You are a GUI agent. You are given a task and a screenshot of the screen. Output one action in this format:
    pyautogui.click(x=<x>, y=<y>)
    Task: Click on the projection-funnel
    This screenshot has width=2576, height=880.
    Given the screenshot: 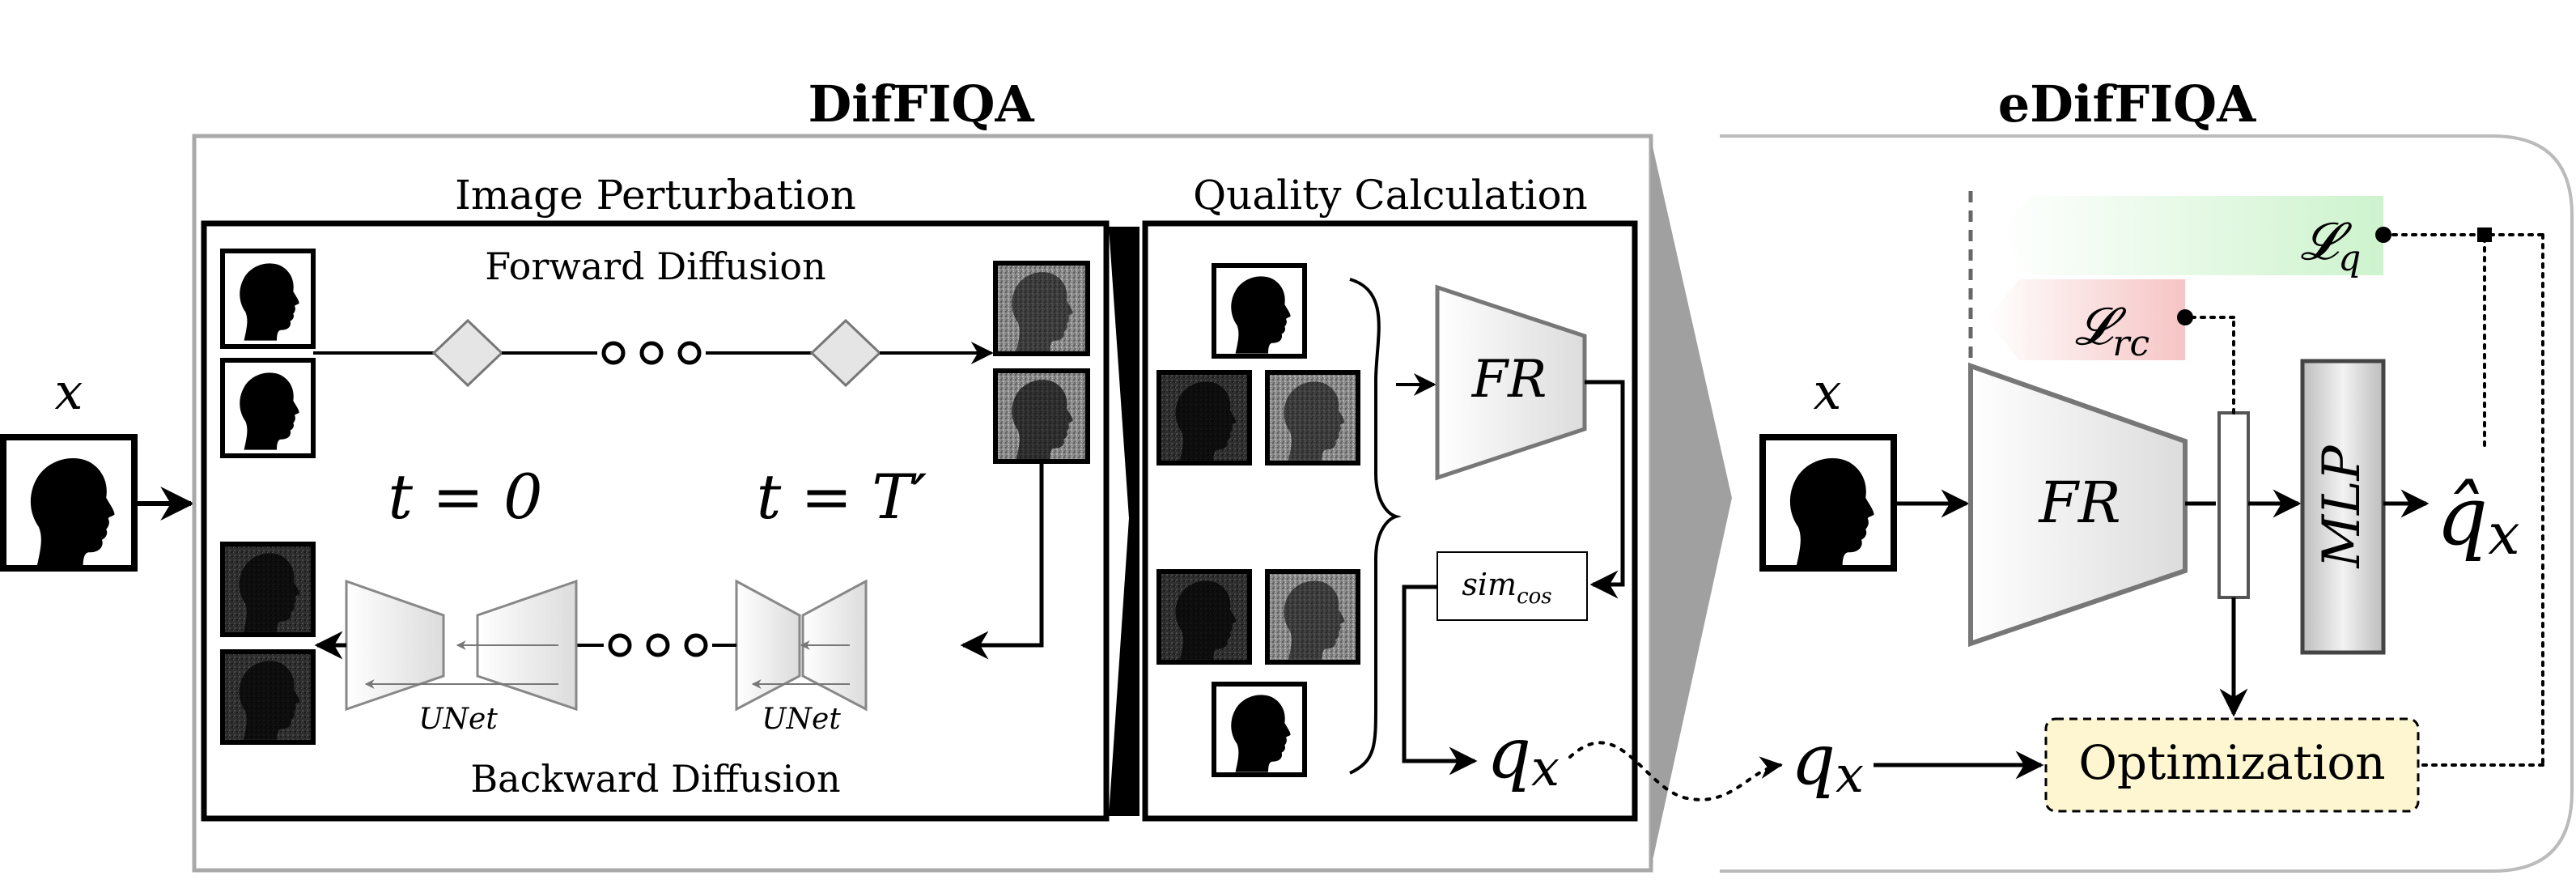 What is the action you would take?
    pyautogui.click(x=1691, y=503)
    